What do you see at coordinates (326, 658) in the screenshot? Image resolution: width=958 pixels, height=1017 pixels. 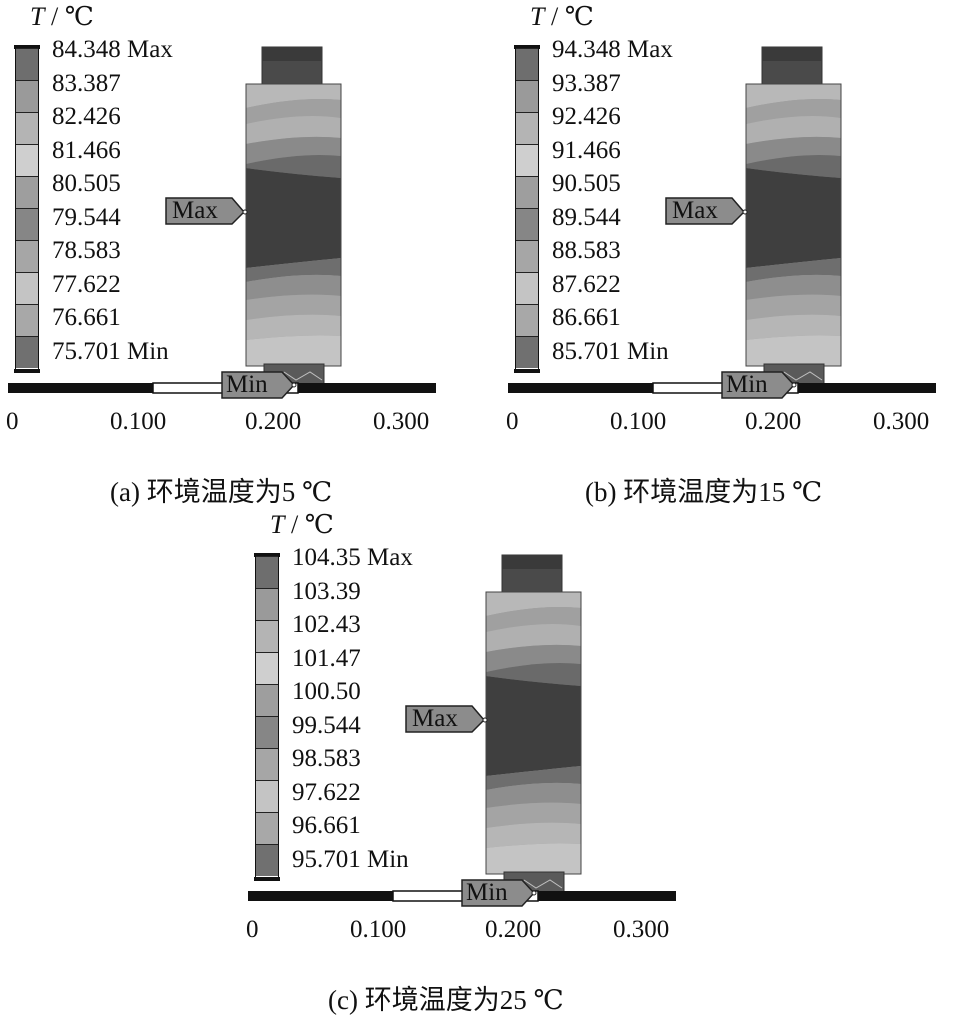 I see `legend-label-3: 101.47` at bounding box center [326, 658].